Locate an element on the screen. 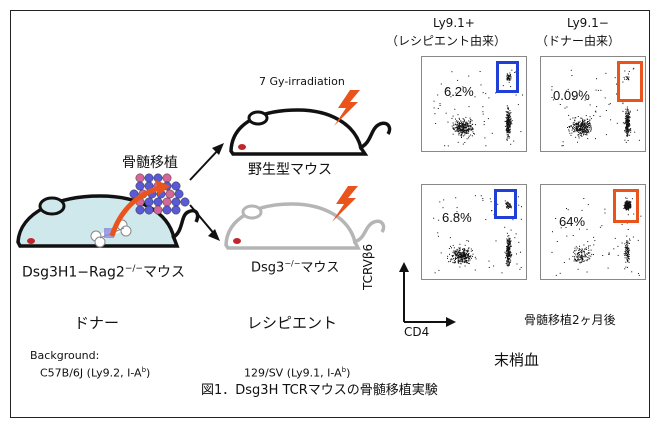  percent-label: 6.8% is located at coordinates (457, 217).